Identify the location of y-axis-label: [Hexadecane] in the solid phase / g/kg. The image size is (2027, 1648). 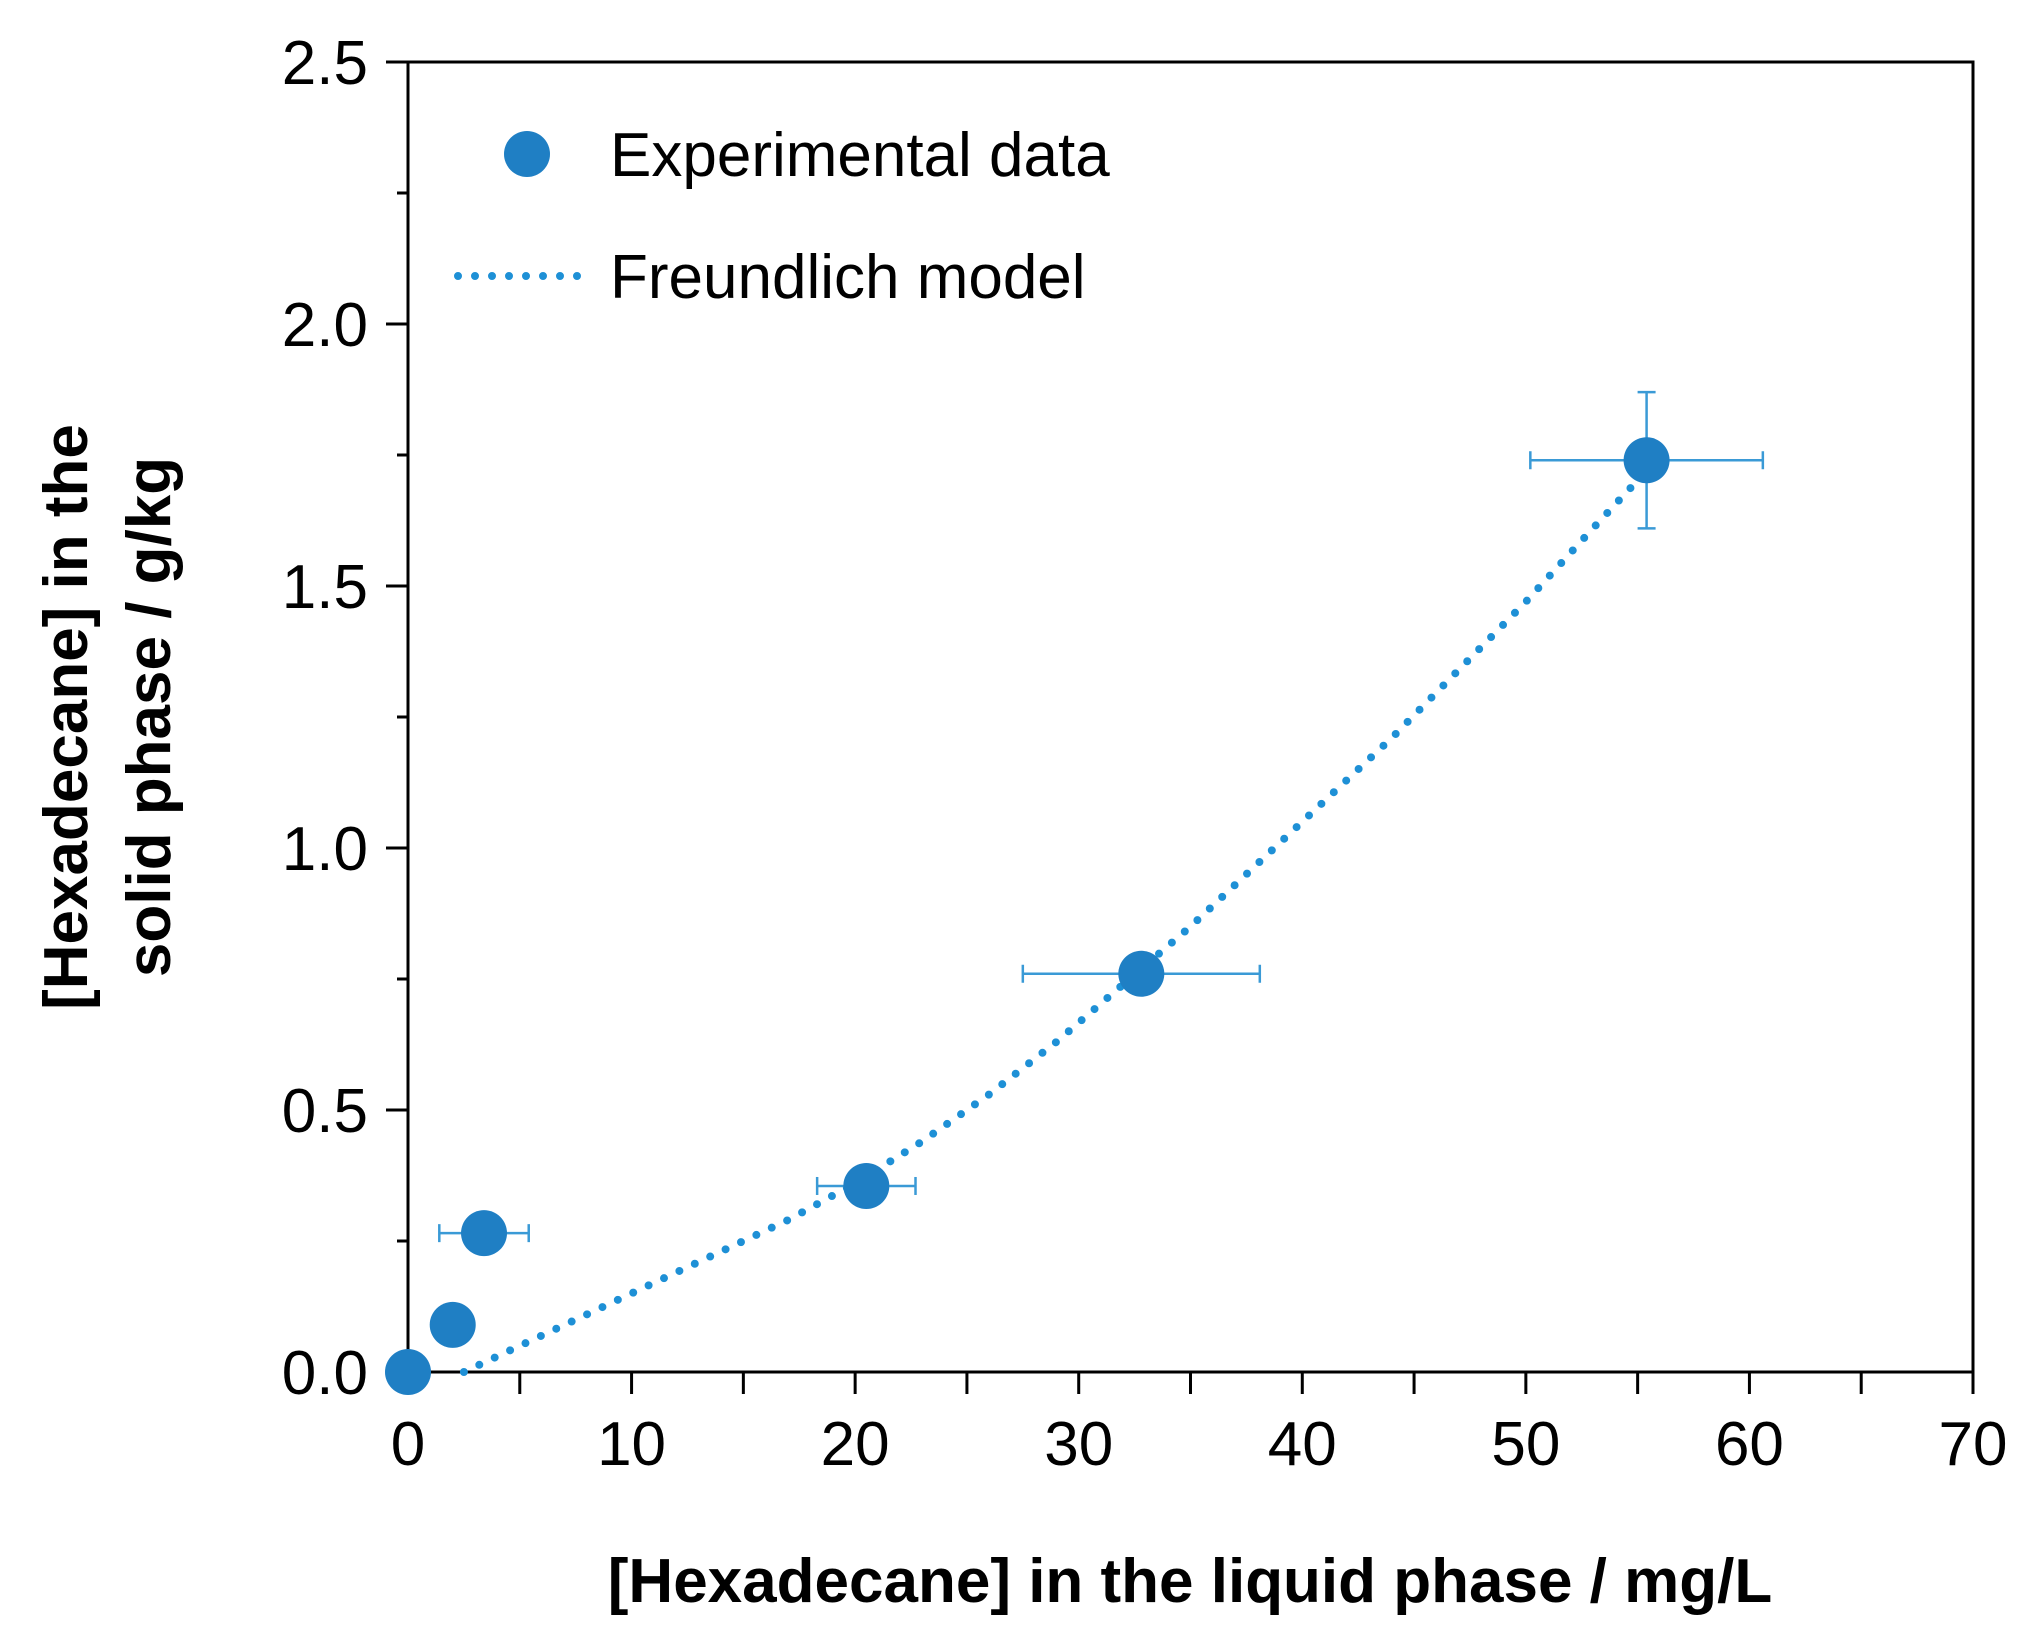
(108, 717).